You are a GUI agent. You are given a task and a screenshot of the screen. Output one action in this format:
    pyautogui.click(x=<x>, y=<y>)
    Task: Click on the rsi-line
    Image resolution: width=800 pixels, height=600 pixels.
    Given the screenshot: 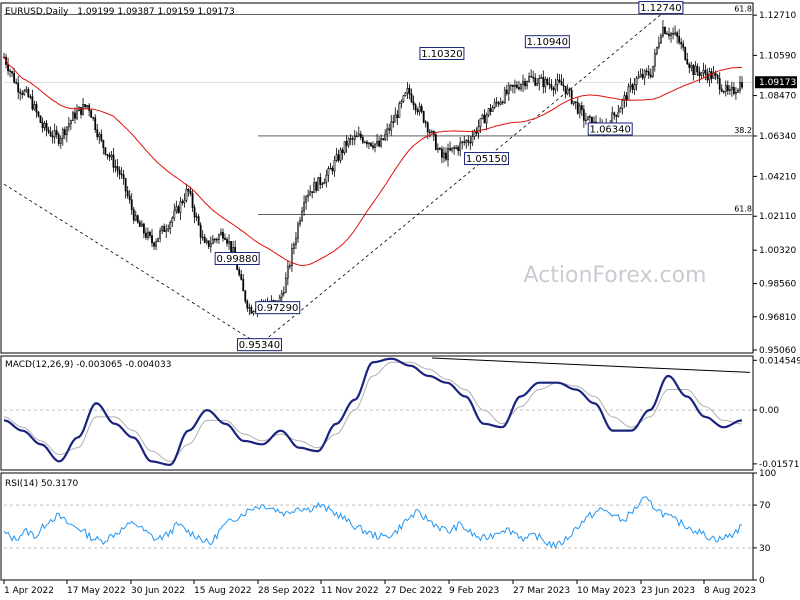 What is the action you would take?
    pyautogui.click(x=373, y=523)
    